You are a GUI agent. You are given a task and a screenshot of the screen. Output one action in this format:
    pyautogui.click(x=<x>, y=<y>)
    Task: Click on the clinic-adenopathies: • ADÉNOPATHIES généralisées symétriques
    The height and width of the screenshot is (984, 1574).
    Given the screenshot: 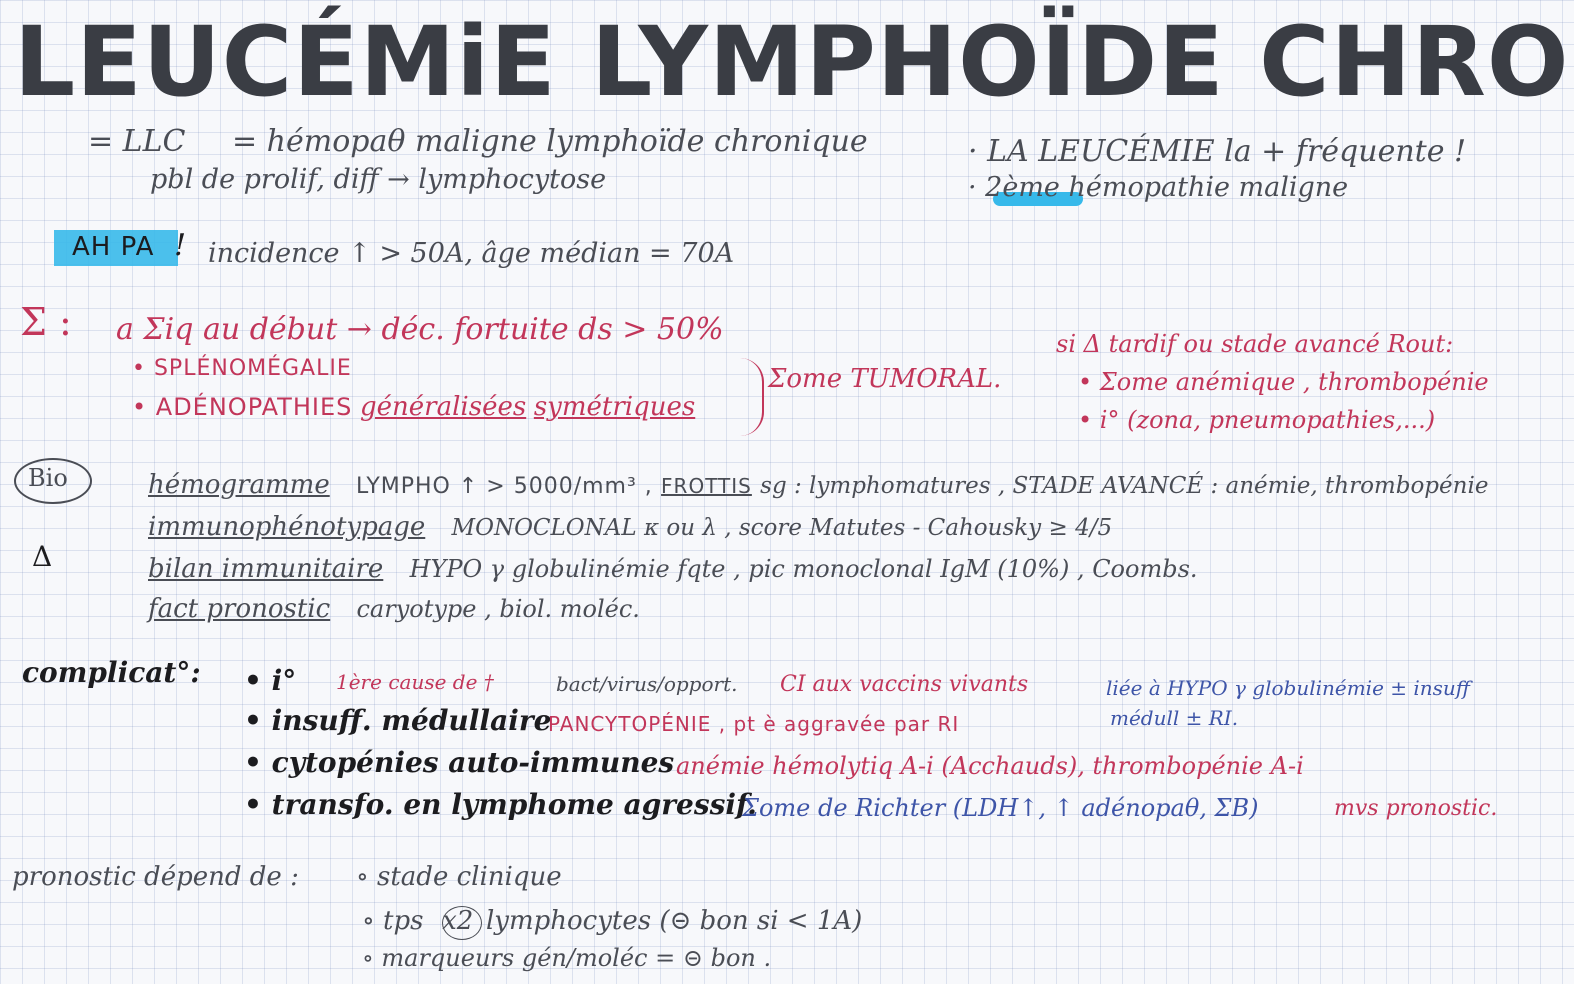 What is the action you would take?
    pyautogui.click(x=414, y=407)
    